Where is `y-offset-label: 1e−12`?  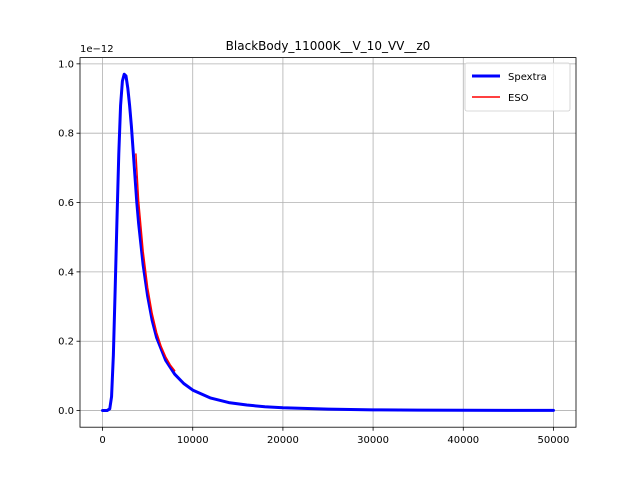 y-offset-label: 1e−12 is located at coordinates (97, 49).